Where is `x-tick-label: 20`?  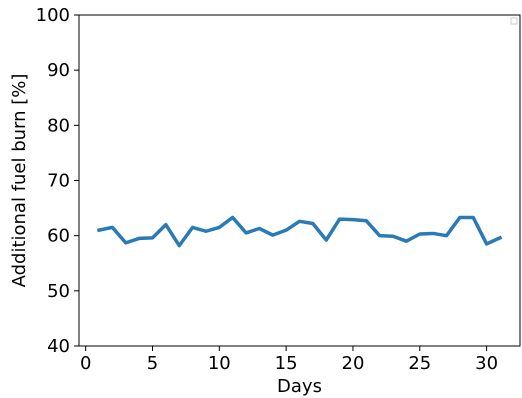
x-tick-label: 20 is located at coordinates (353, 363).